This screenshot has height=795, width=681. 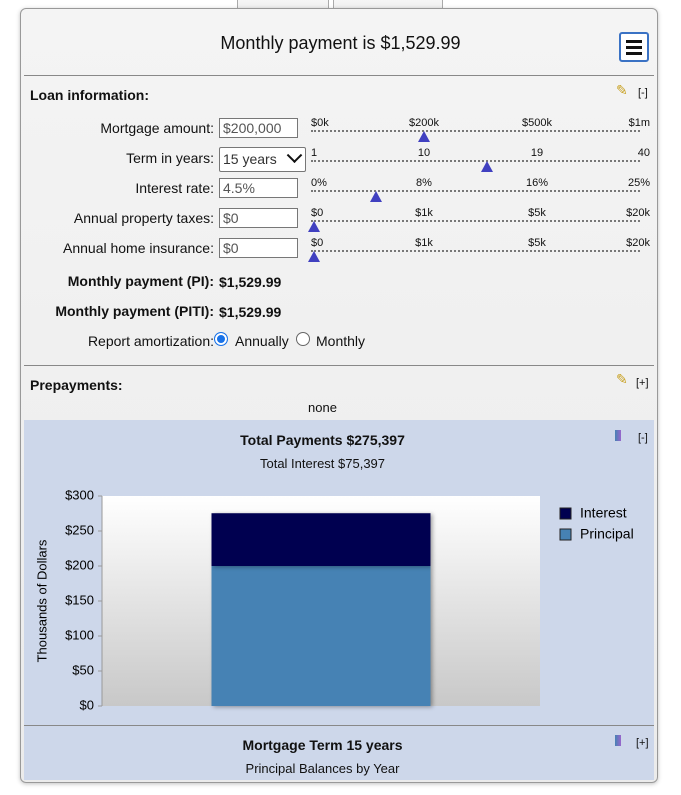 What do you see at coordinates (79, 634) in the screenshot?
I see `y-tick-label: $100` at bounding box center [79, 634].